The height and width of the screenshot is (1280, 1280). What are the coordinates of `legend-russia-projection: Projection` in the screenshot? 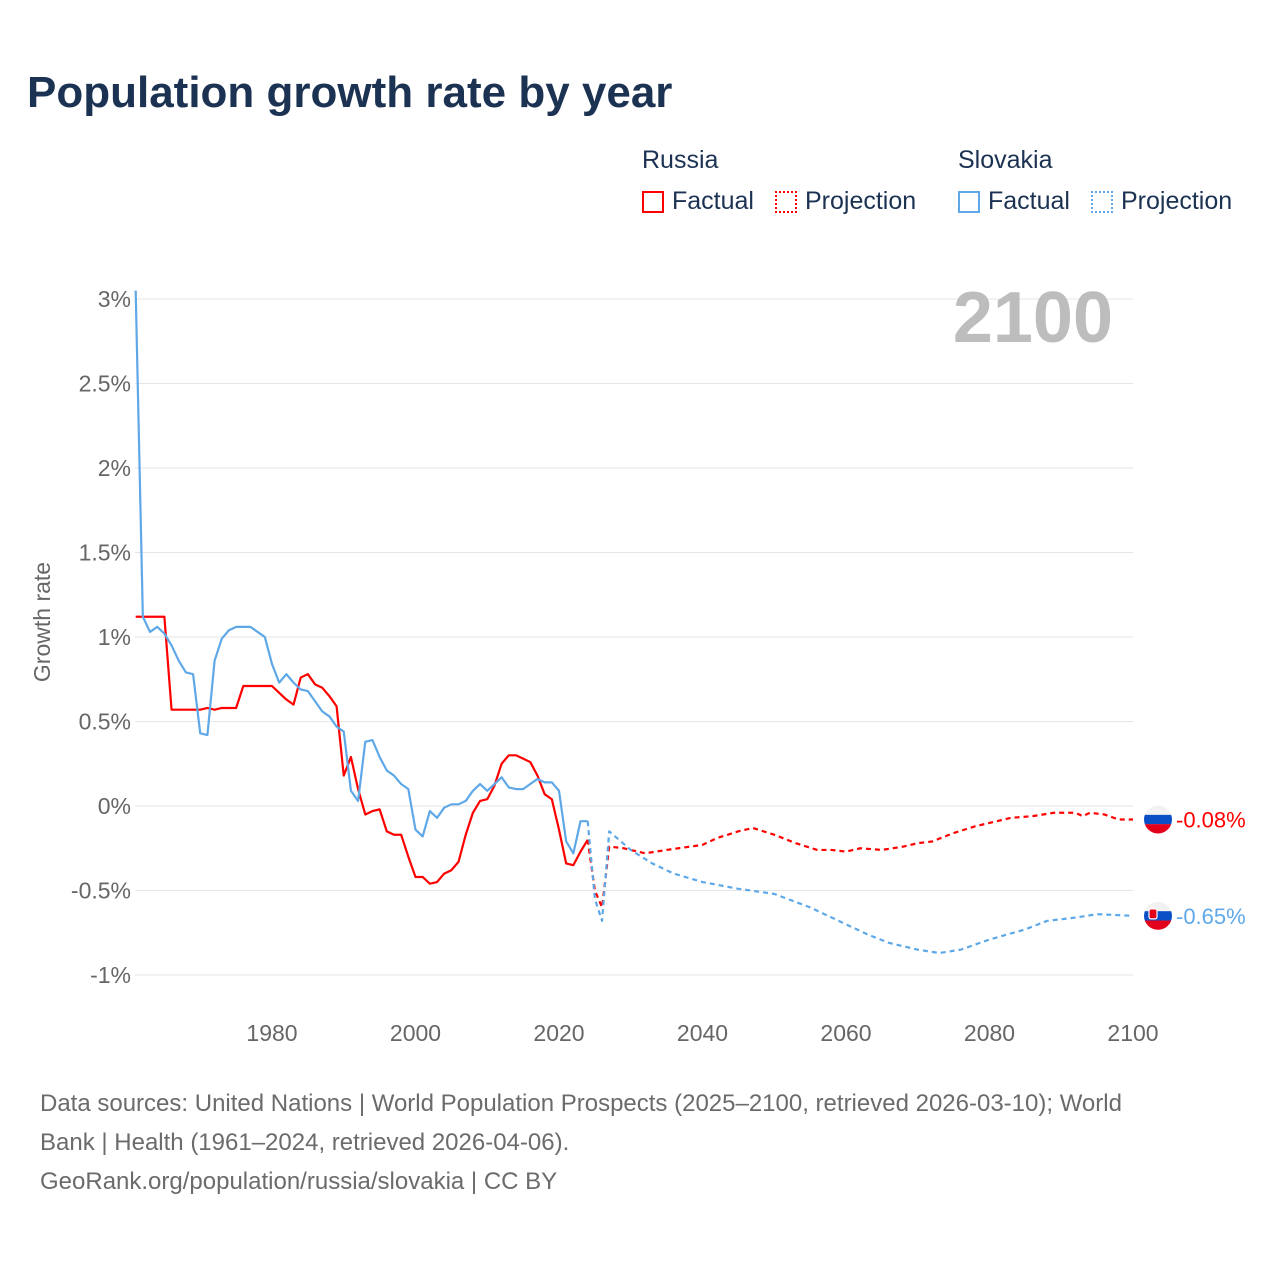 It's located at (845, 201).